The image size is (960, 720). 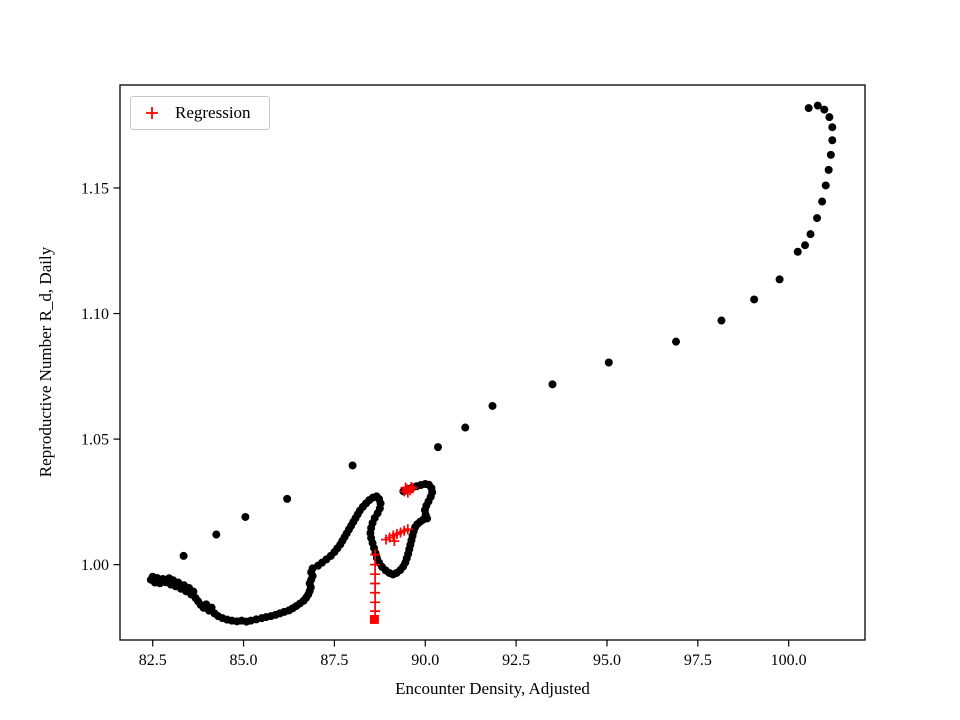 What do you see at coordinates (95, 314) in the screenshot?
I see `y-tick-label: 1.10` at bounding box center [95, 314].